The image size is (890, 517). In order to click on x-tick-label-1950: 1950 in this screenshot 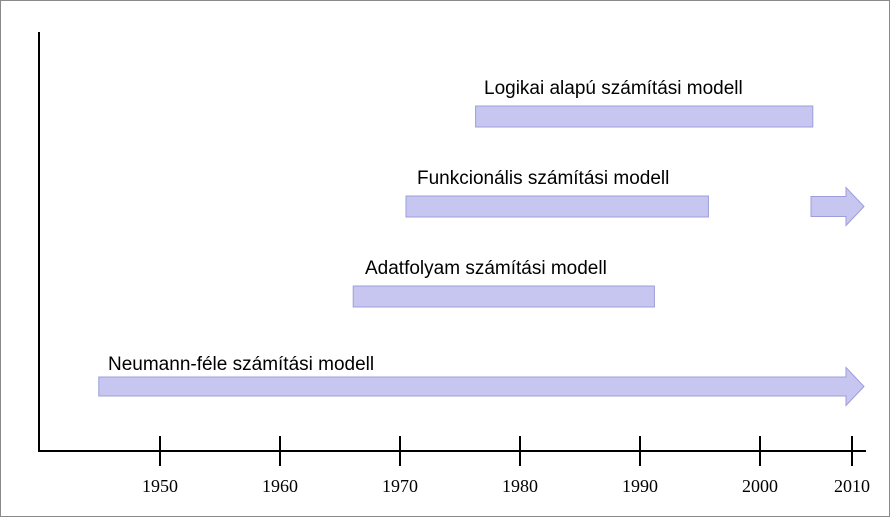, I will do `click(160, 486)`.